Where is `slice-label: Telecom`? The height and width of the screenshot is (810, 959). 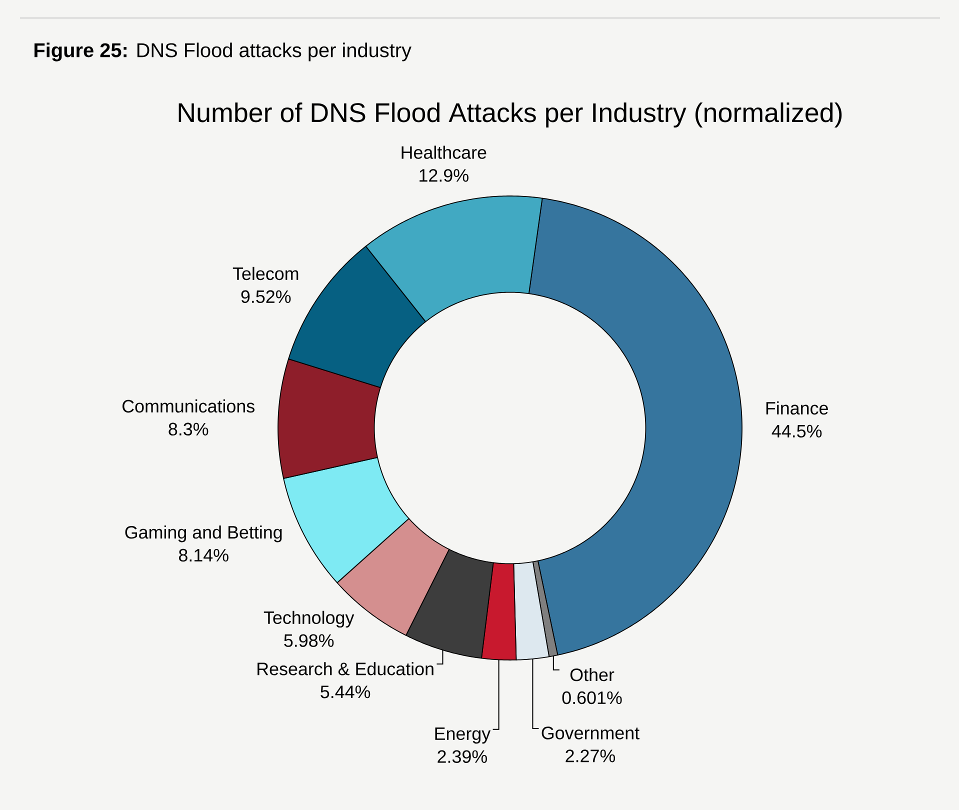
slice-label: Telecom is located at coordinates (265, 273).